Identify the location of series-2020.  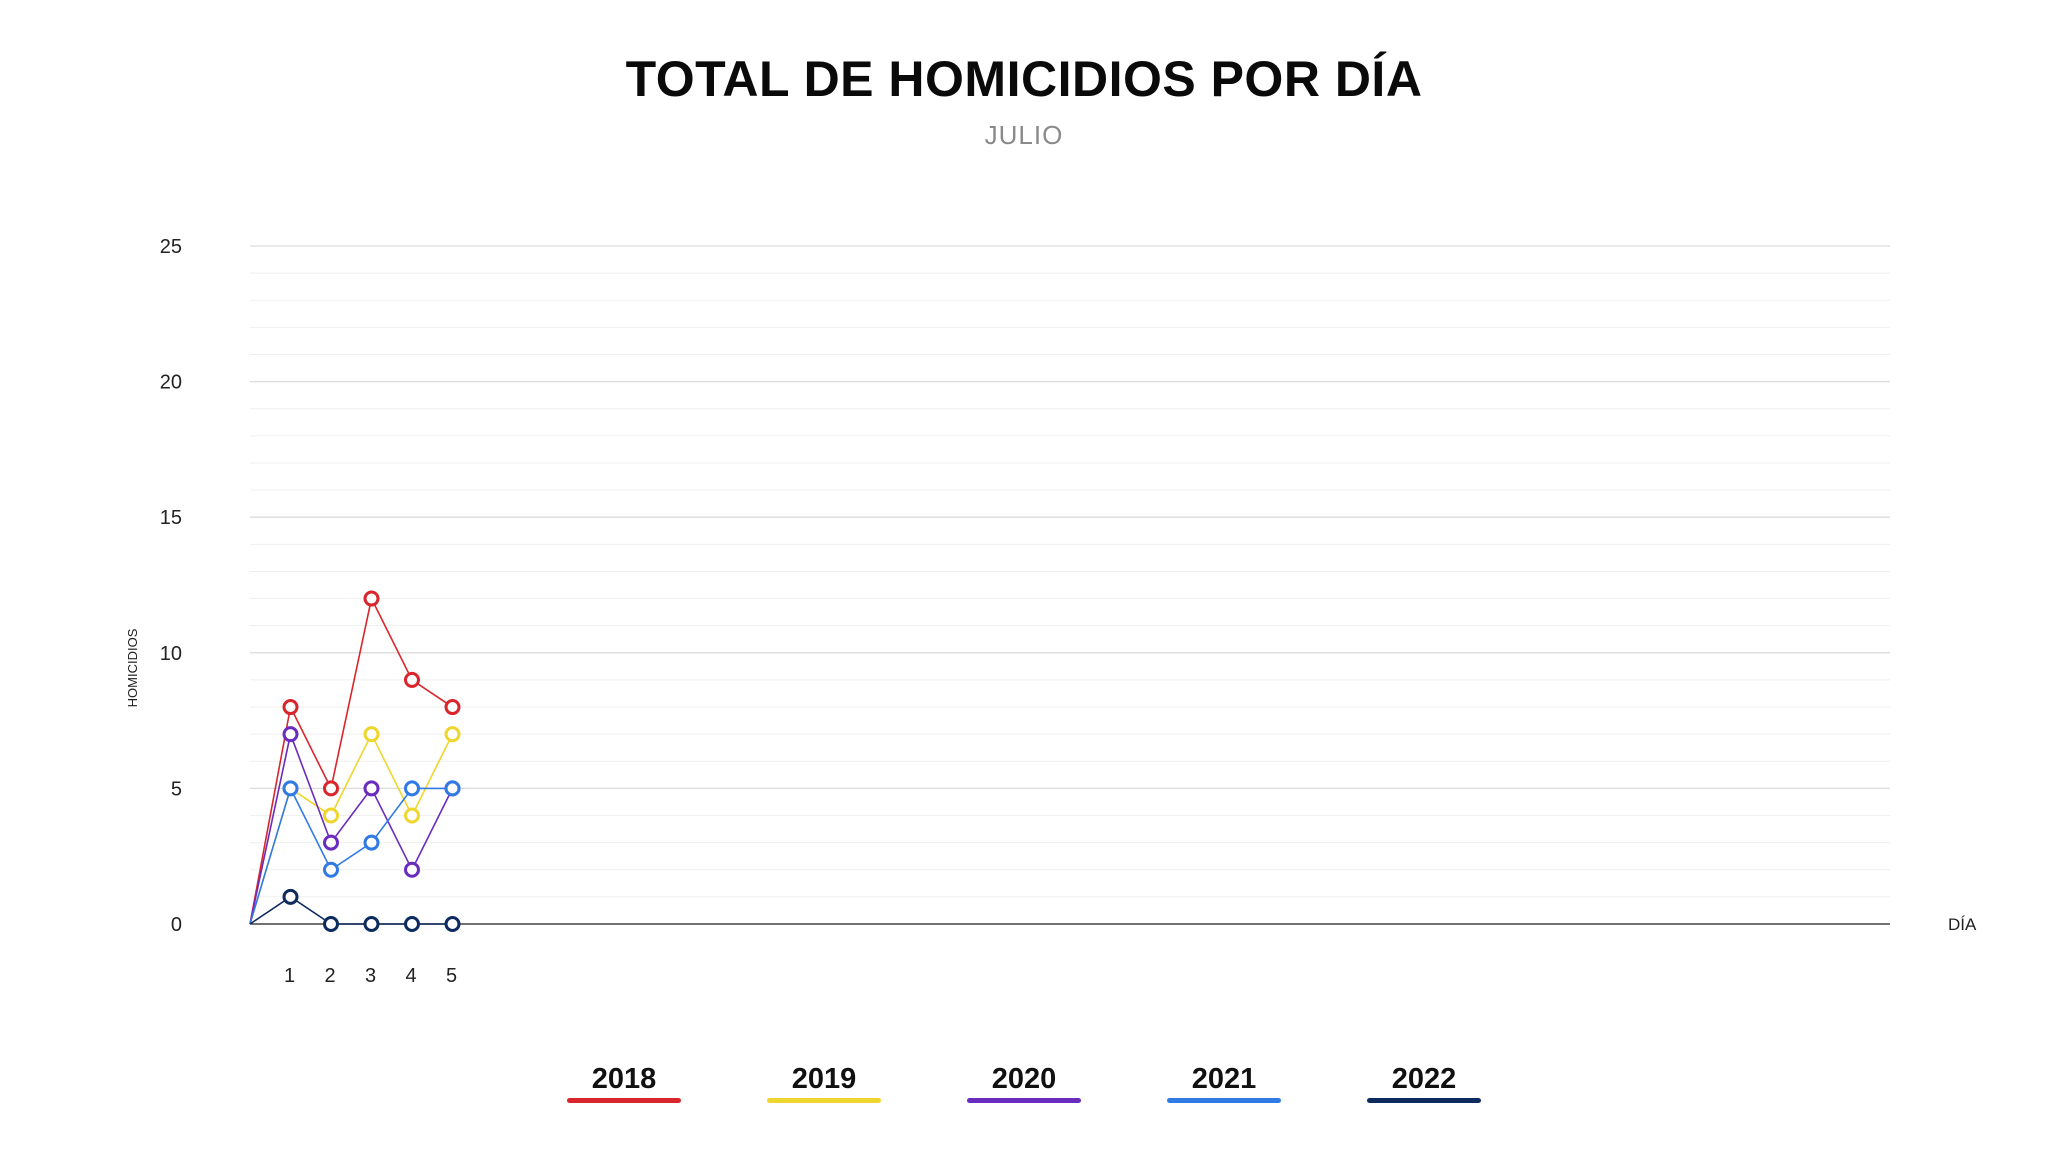
(351, 828).